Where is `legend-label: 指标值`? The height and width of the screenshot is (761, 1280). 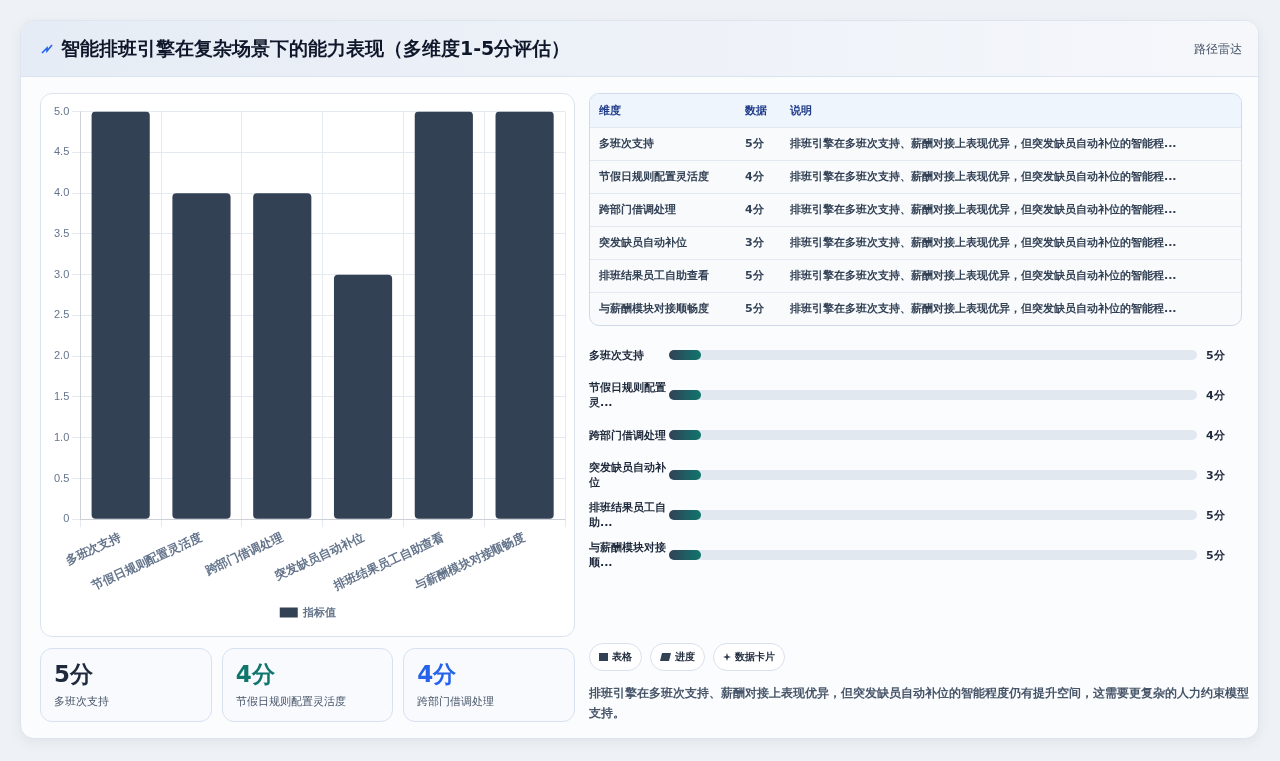 legend-label: 指标值 is located at coordinates (319, 611).